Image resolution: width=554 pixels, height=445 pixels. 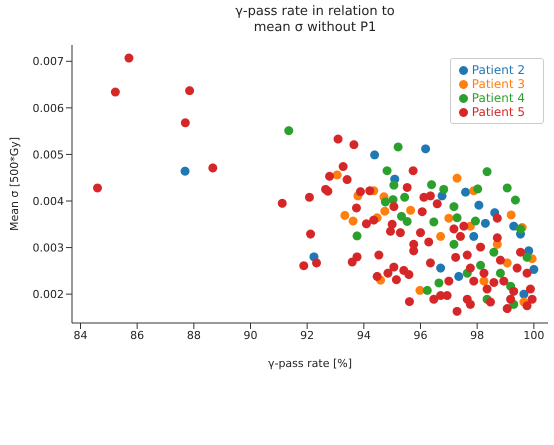 I want to click on x-tick-label: 100, so click(x=533, y=335).